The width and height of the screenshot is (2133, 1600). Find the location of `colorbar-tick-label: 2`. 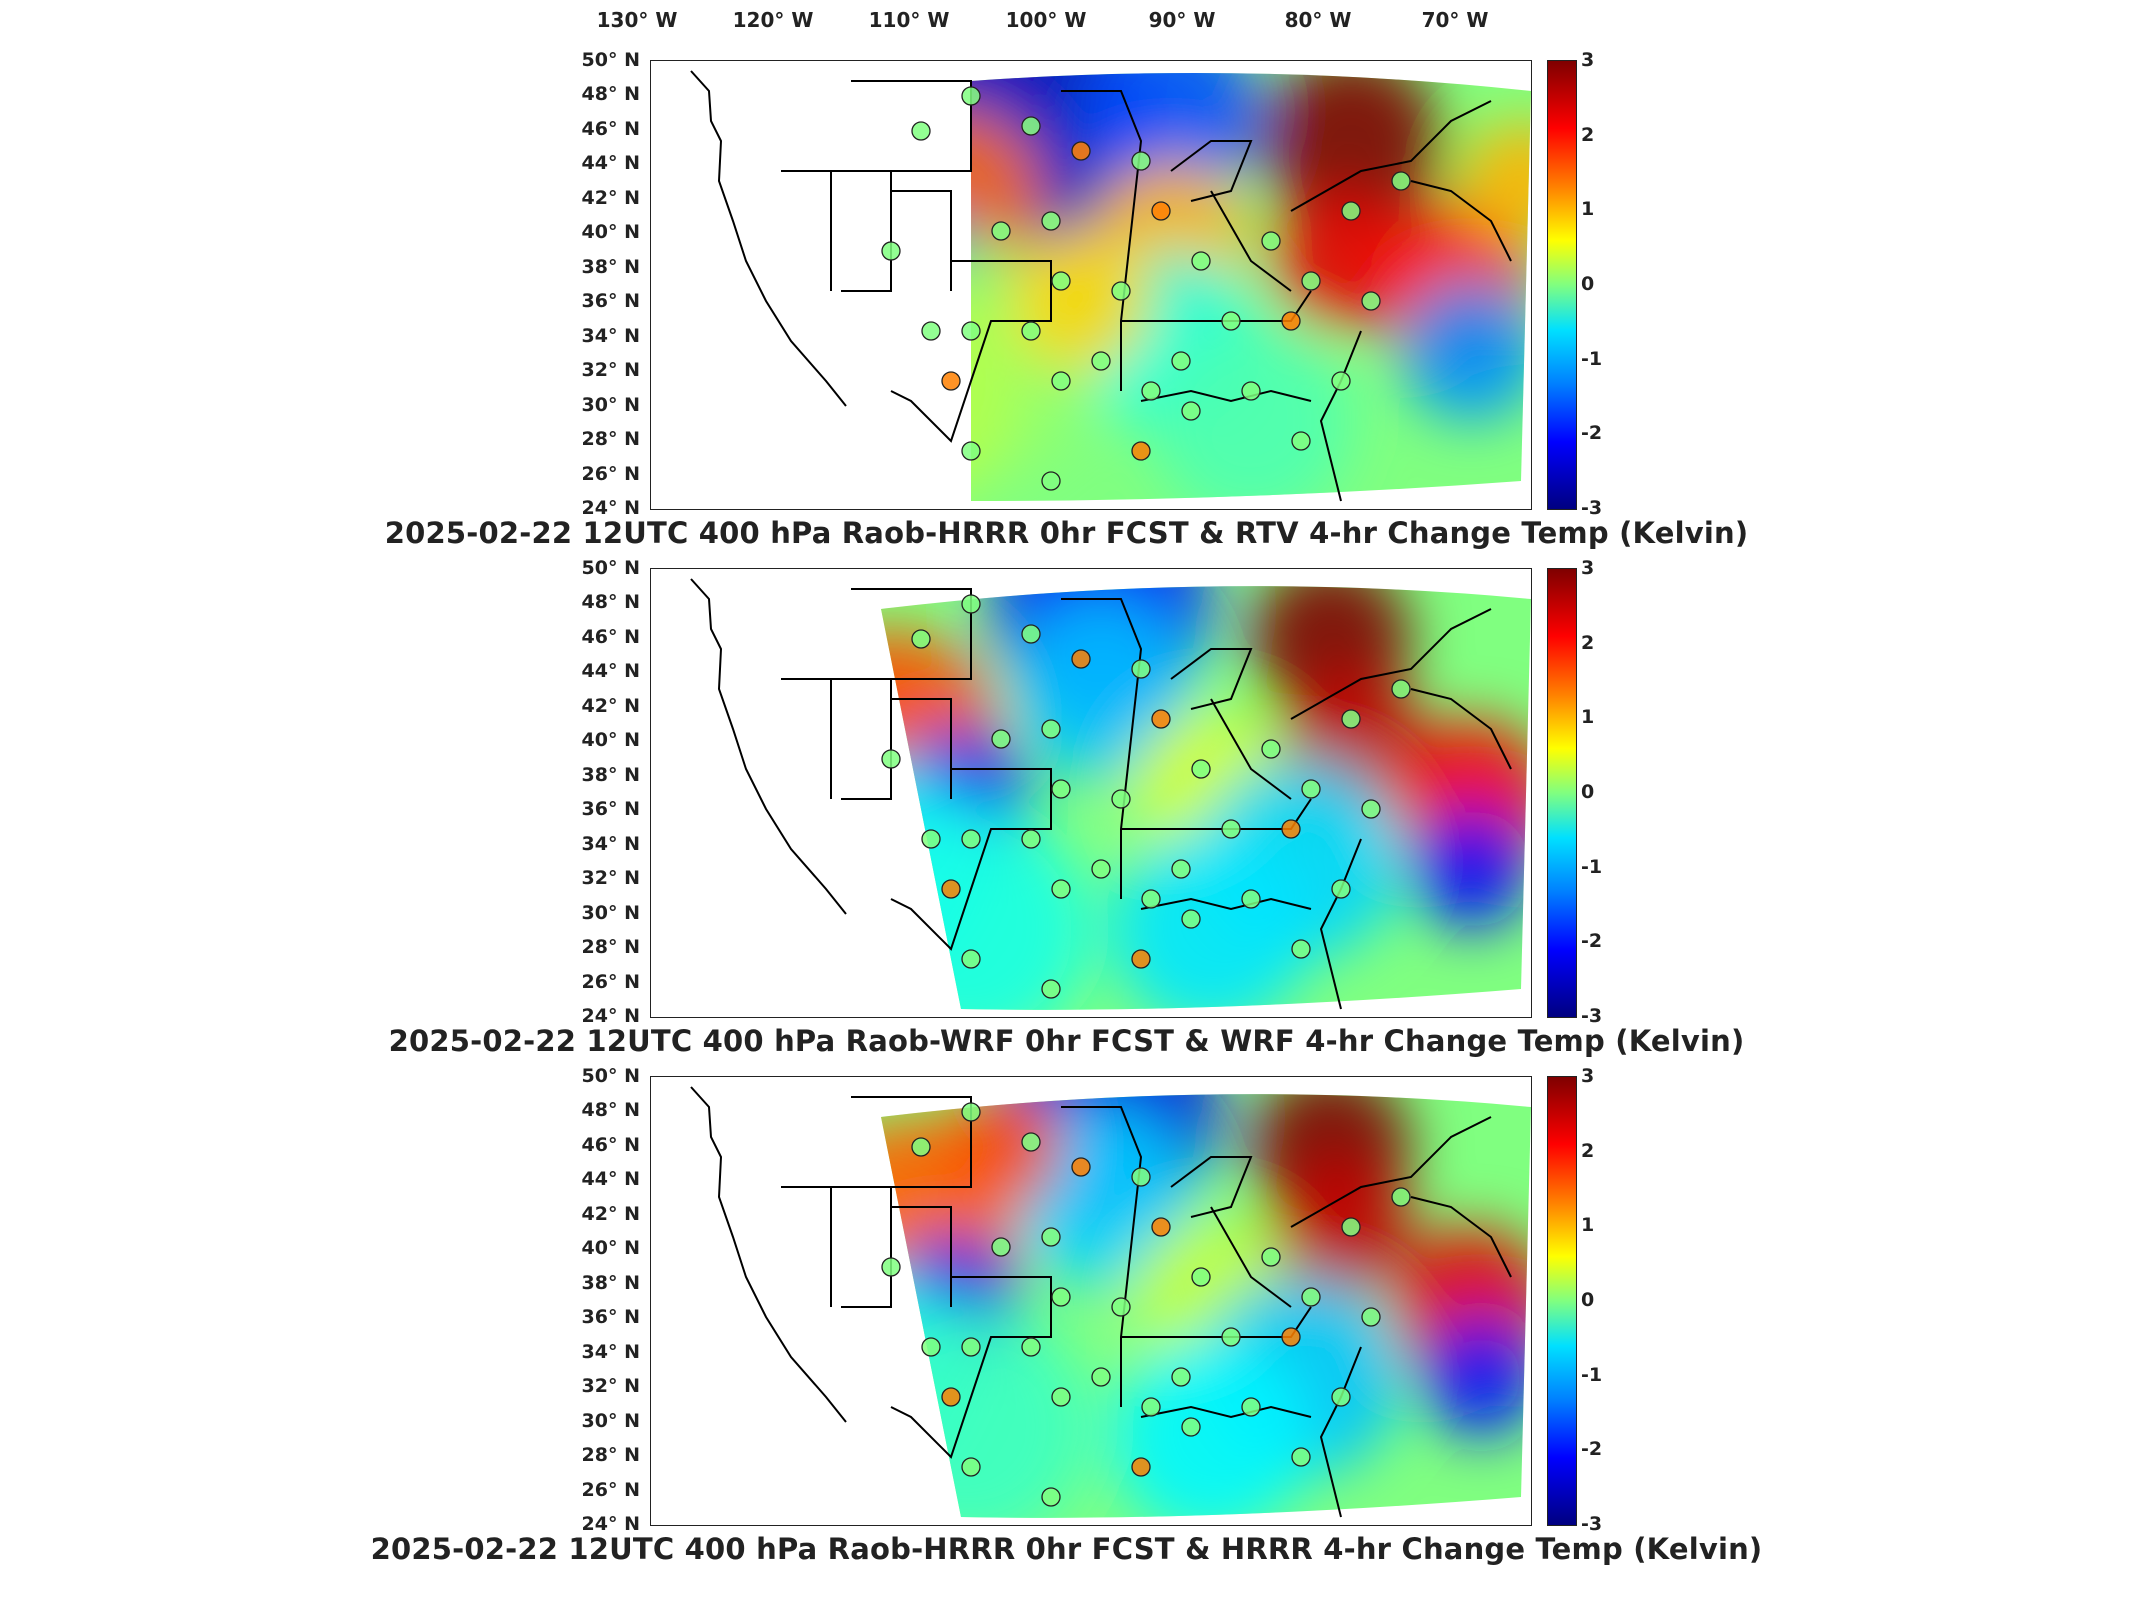

colorbar-tick-label: 2 is located at coordinates (1588, 1150).